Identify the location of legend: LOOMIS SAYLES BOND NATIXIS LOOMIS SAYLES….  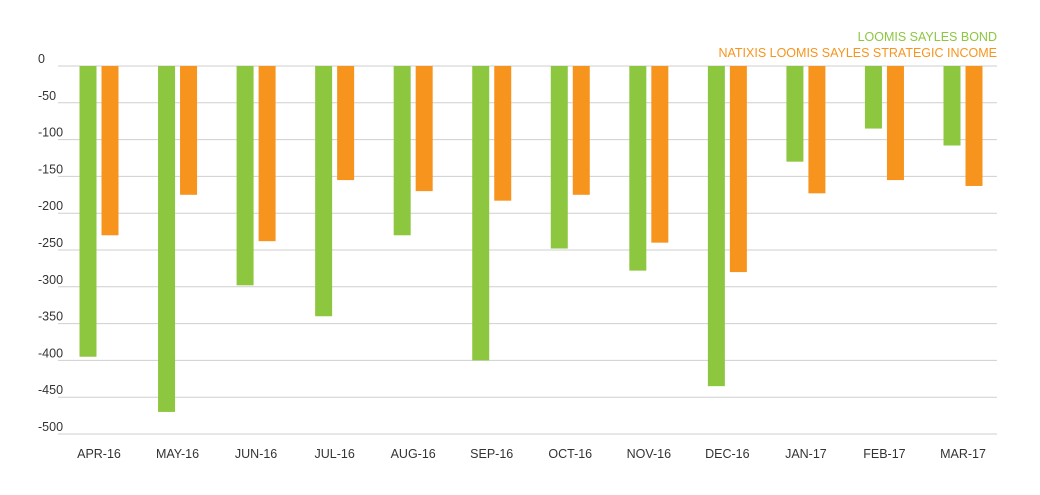
(857, 45).